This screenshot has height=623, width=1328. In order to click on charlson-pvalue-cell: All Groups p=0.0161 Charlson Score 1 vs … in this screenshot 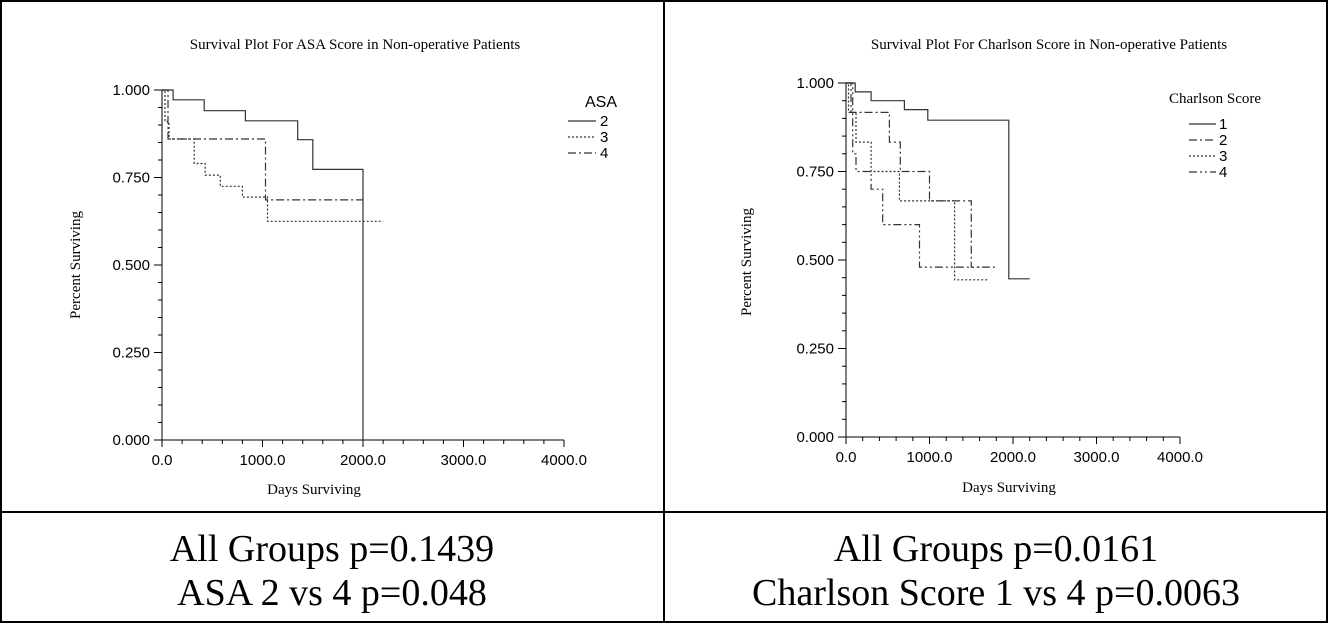, I will do `click(996, 574)`.